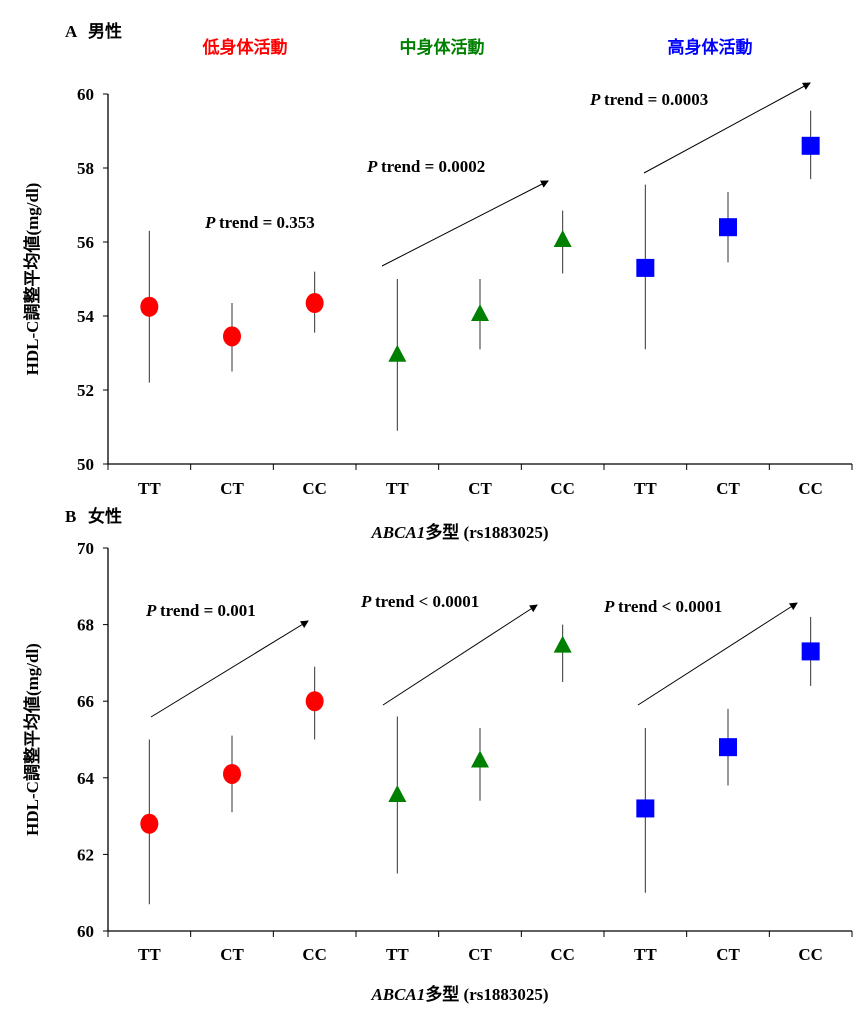 The width and height of the screenshot is (864, 1024). What do you see at coordinates (259, 222) in the screenshot?
I see `panel-a-p-trend-label: P trend = 0.353` at bounding box center [259, 222].